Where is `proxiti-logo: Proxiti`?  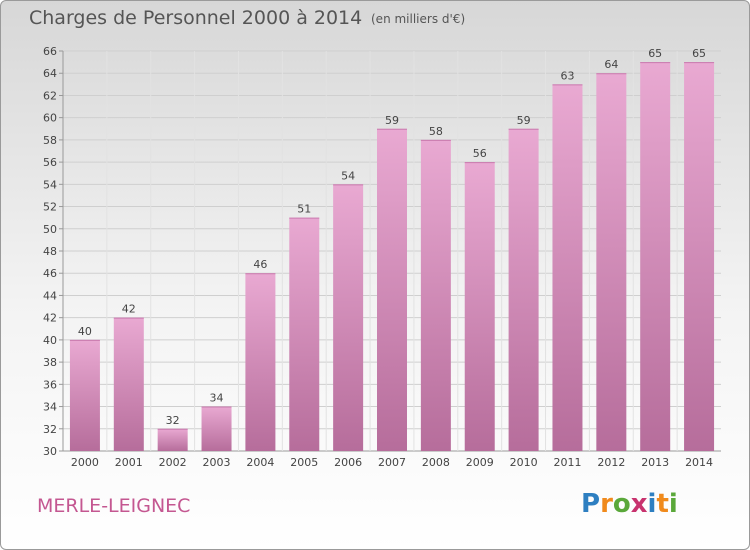 proxiti-logo: Proxiti is located at coordinates (629, 504).